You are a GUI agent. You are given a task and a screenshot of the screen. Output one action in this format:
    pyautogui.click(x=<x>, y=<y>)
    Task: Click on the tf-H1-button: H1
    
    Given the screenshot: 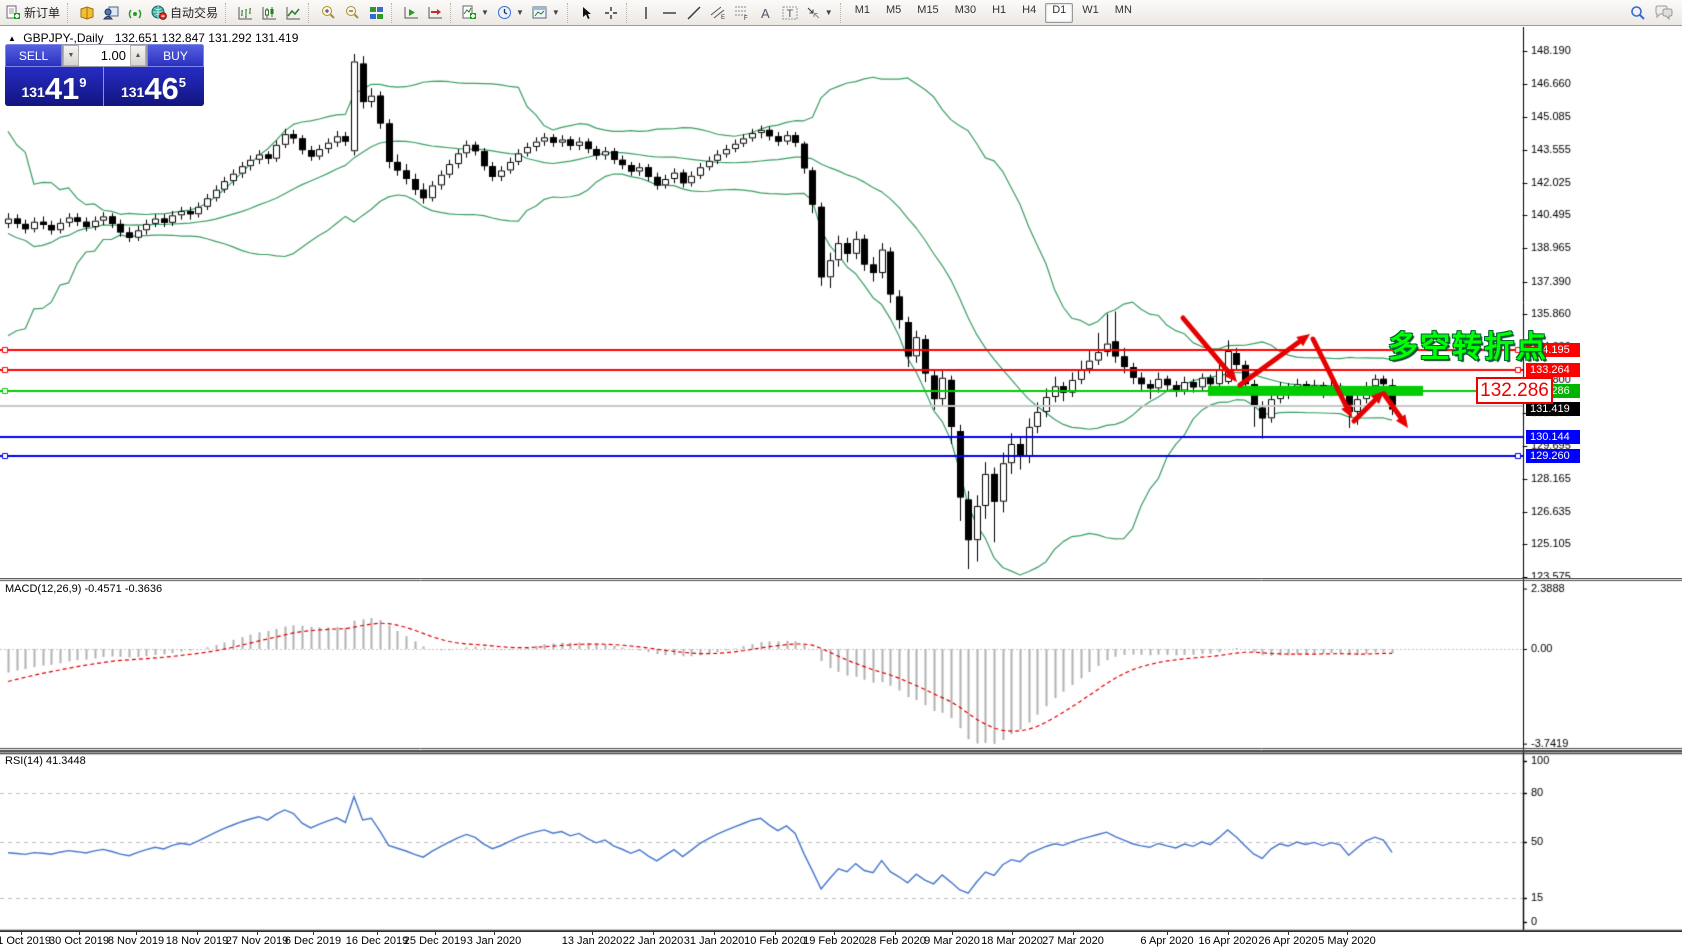 What is the action you would take?
    pyautogui.click(x=999, y=9)
    